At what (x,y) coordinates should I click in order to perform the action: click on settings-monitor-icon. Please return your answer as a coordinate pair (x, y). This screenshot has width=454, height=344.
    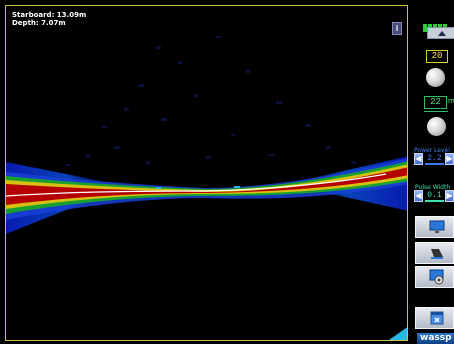
    Looking at the image, I should click on (436, 277).